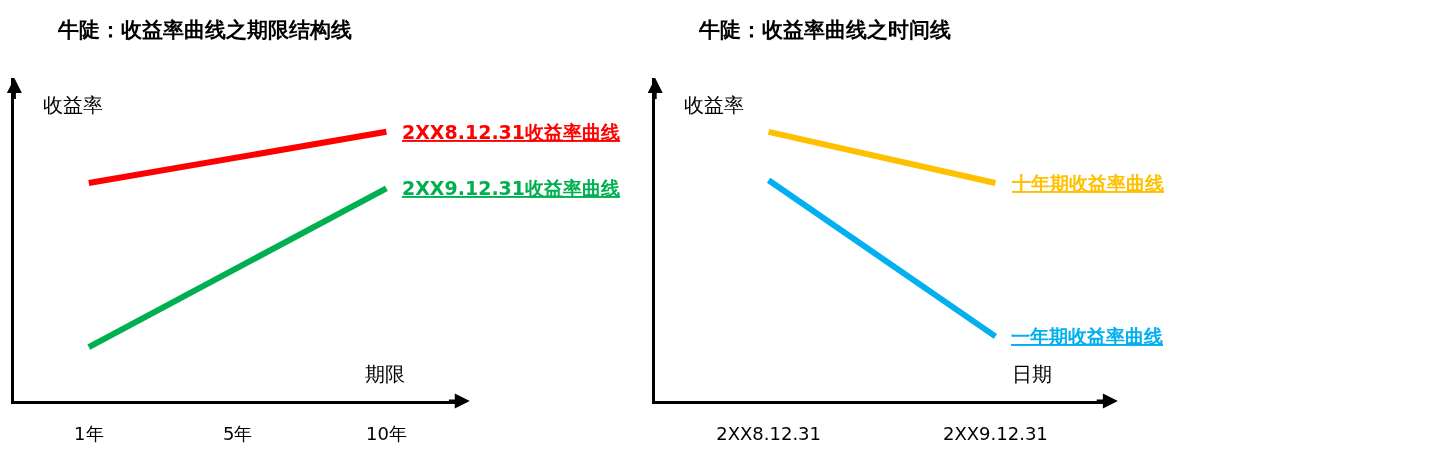 This screenshot has width=1440, height=463. I want to click on x-tick-label: 2XX9.12.31, so click(995, 433).